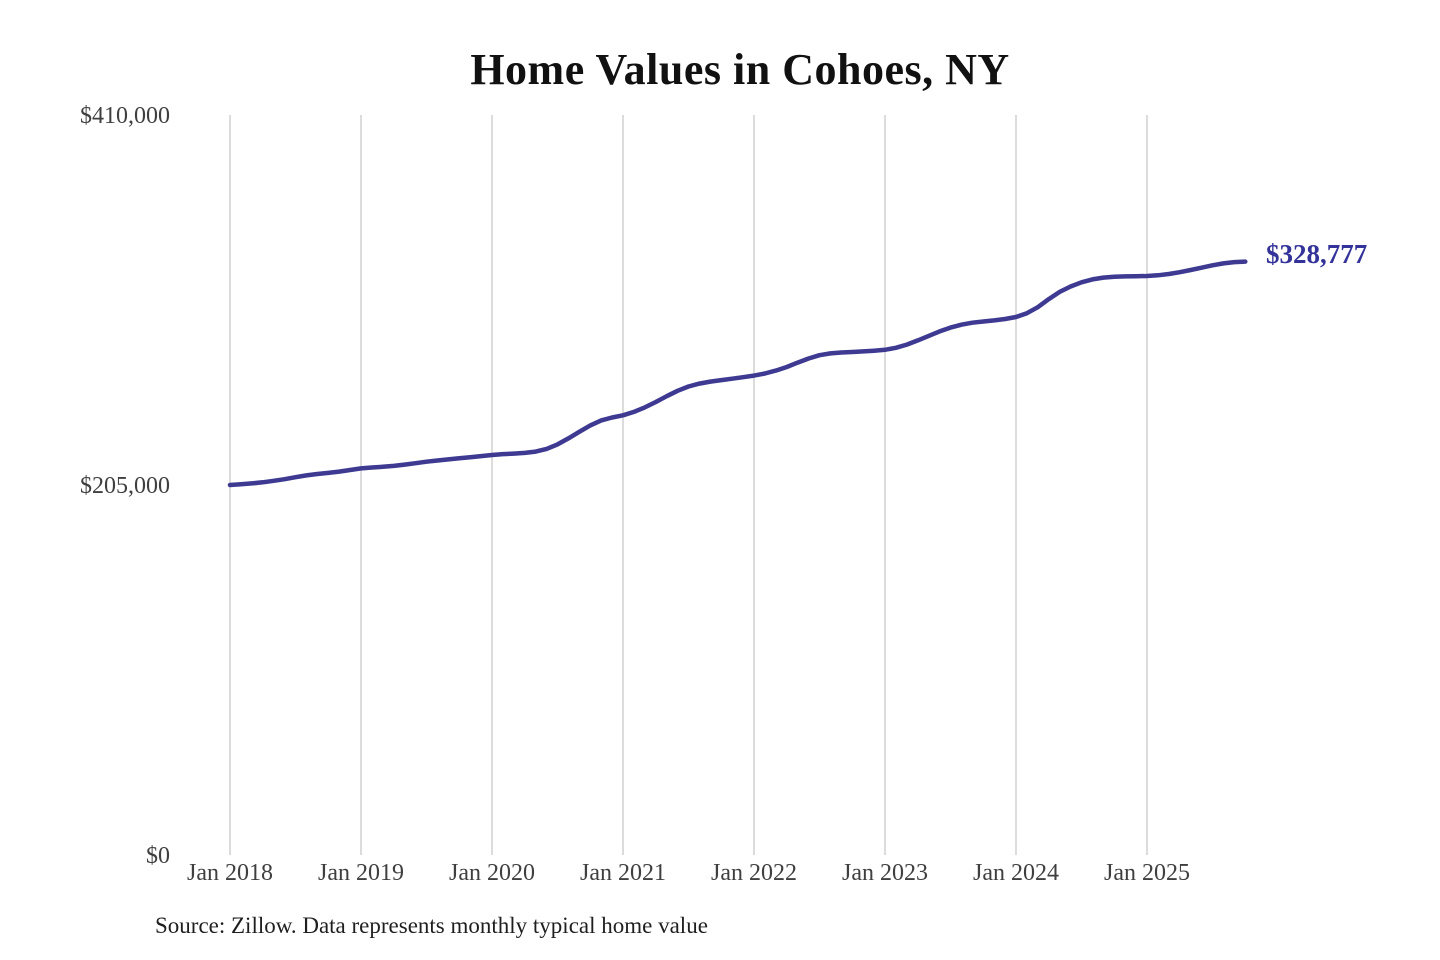 Image resolution: width=1440 pixels, height=960 pixels. Describe the element at coordinates (754, 873) in the screenshot. I see `x-tick-label: Jan 2022` at that location.